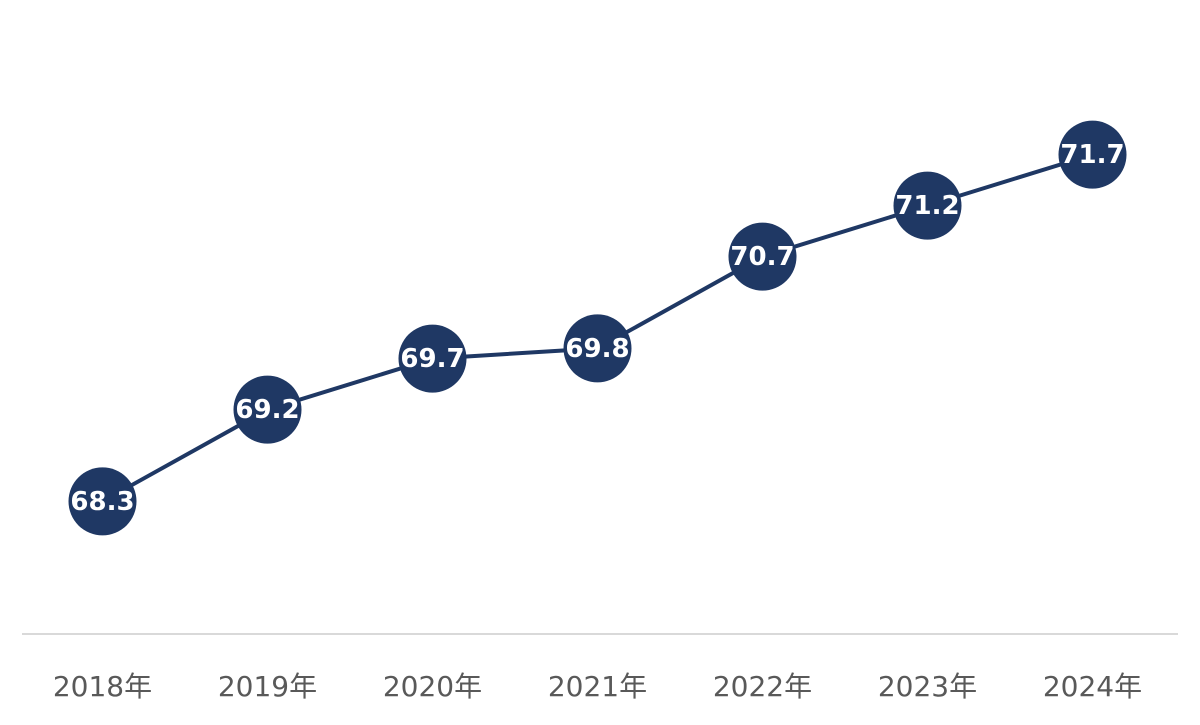 The height and width of the screenshot is (725, 1200). What do you see at coordinates (927, 686) in the screenshot?
I see `x-tick-label: 2023年` at bounding box center [927, 686].